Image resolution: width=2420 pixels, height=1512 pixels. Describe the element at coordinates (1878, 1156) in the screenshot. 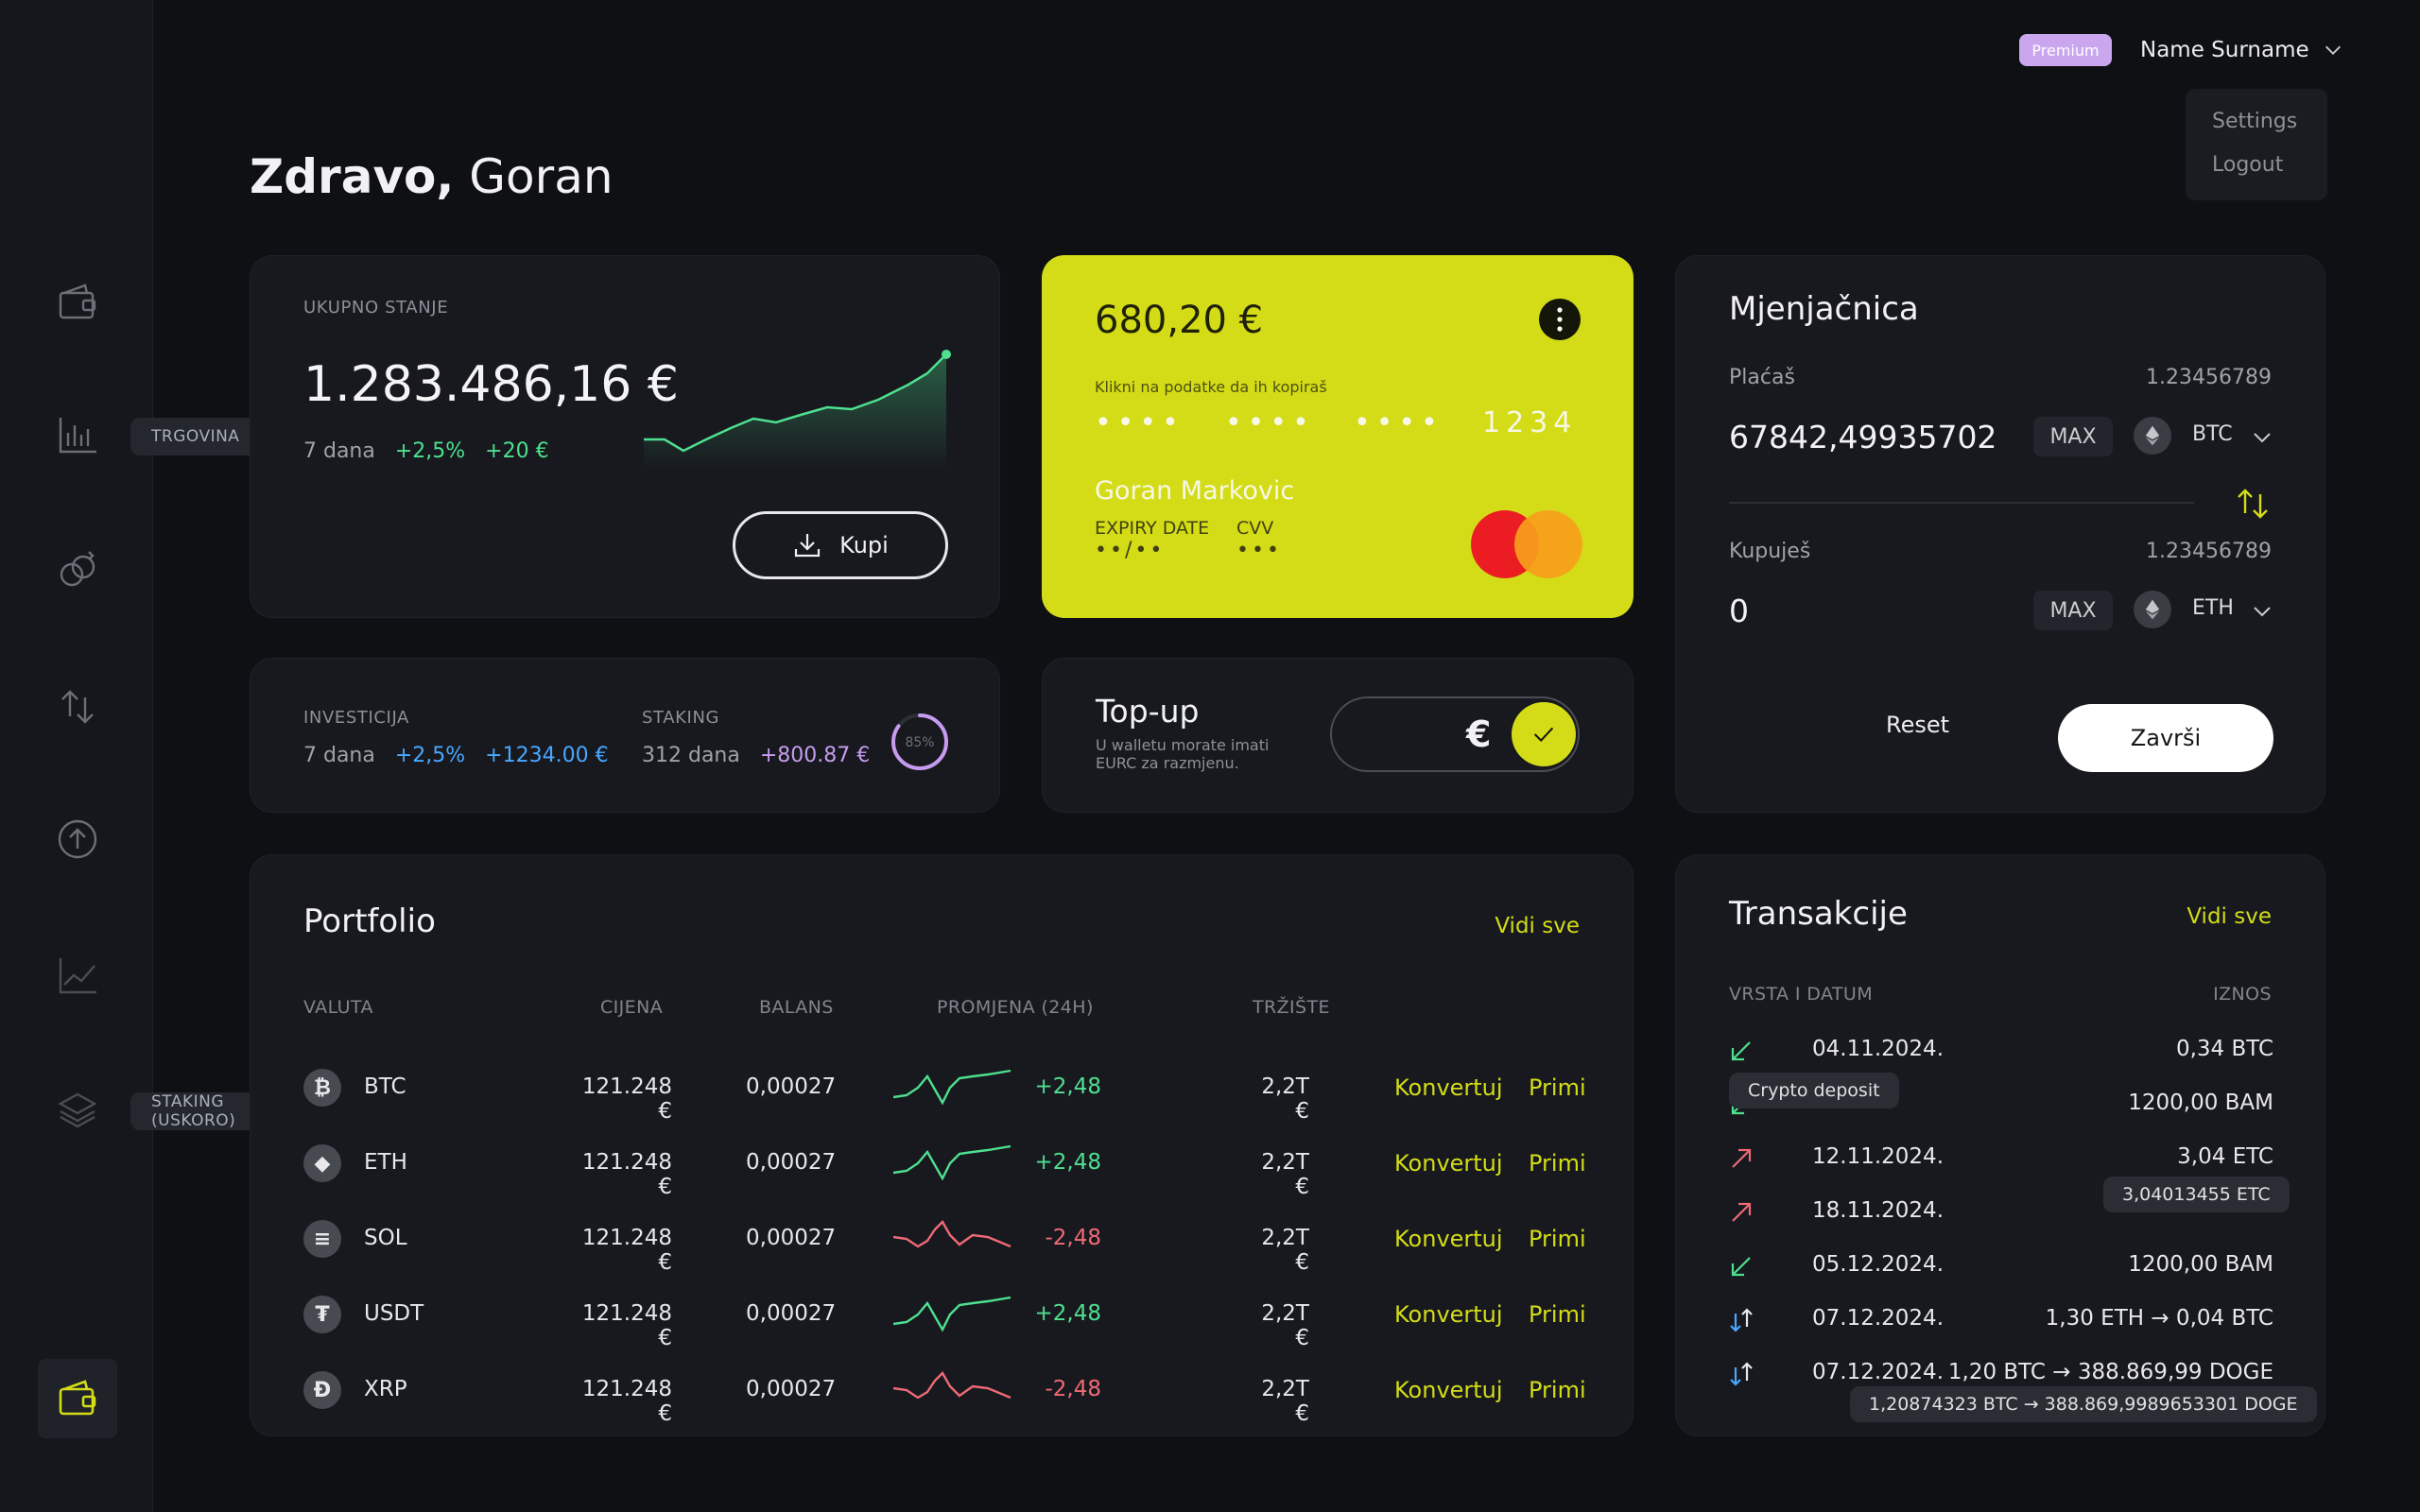

I see `transaction-date: 12.11.2024.` at that location.